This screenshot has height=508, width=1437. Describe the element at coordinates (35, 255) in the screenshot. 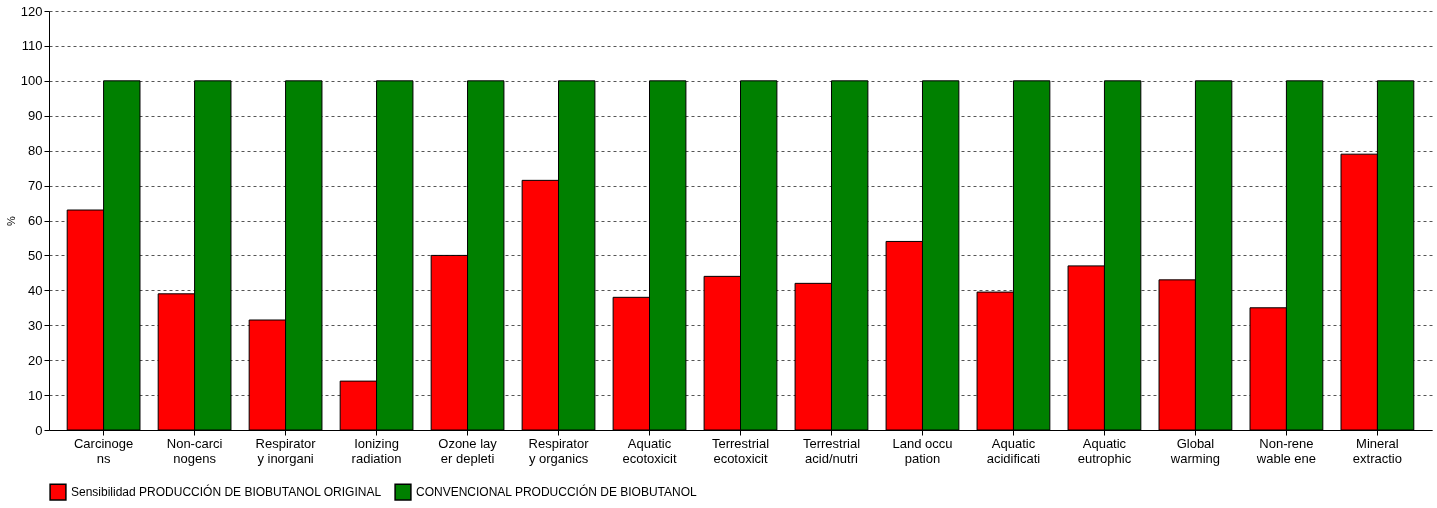

I see `y-tick-label: 50` at that location.